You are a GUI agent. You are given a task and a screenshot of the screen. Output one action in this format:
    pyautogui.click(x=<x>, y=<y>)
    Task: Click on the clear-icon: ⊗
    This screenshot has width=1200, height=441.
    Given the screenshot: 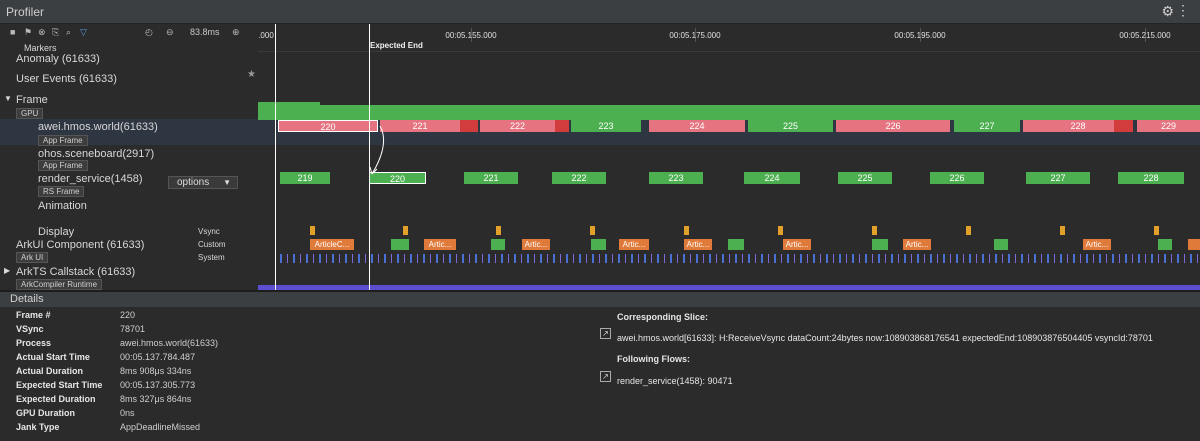 What is the action you would take?
    pyautogui.click(x=42, y=32)
    